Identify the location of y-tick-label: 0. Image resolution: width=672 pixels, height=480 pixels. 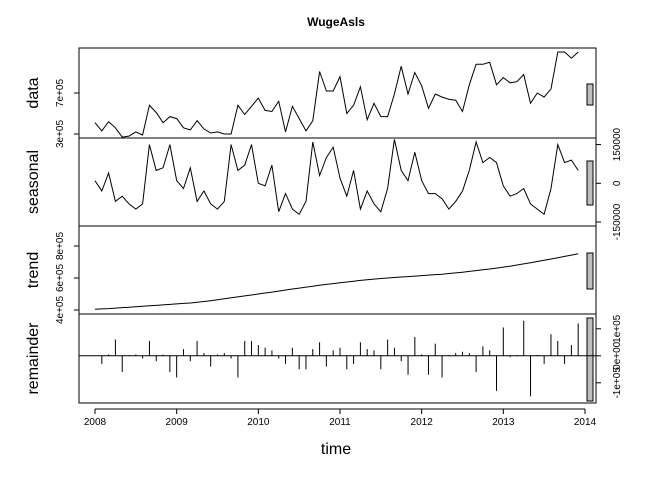
(617, 183).